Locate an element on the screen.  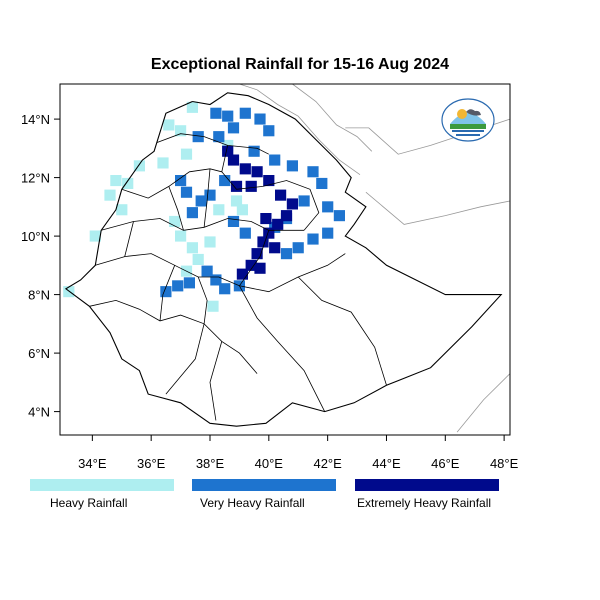
map-title: Exceptional Rainfall for 15-16 Aug 2024 is located at coordinates (300, 64).